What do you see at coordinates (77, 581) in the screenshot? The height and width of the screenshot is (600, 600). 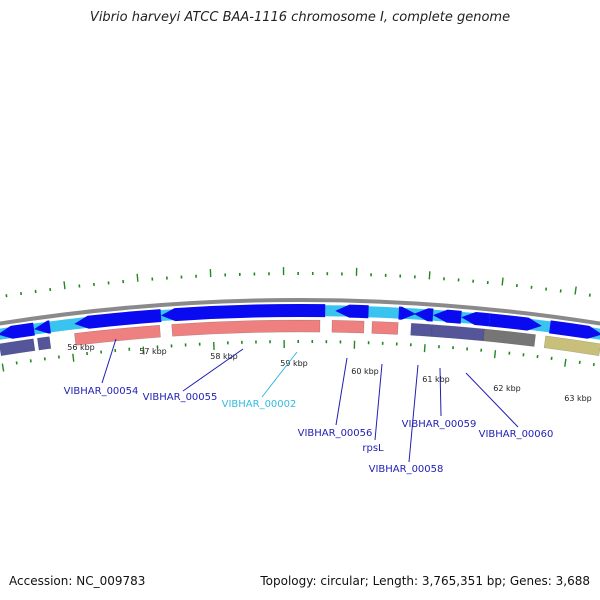 I see `accession-text: Accession: NC_009783` at bounding box center [77, 581].